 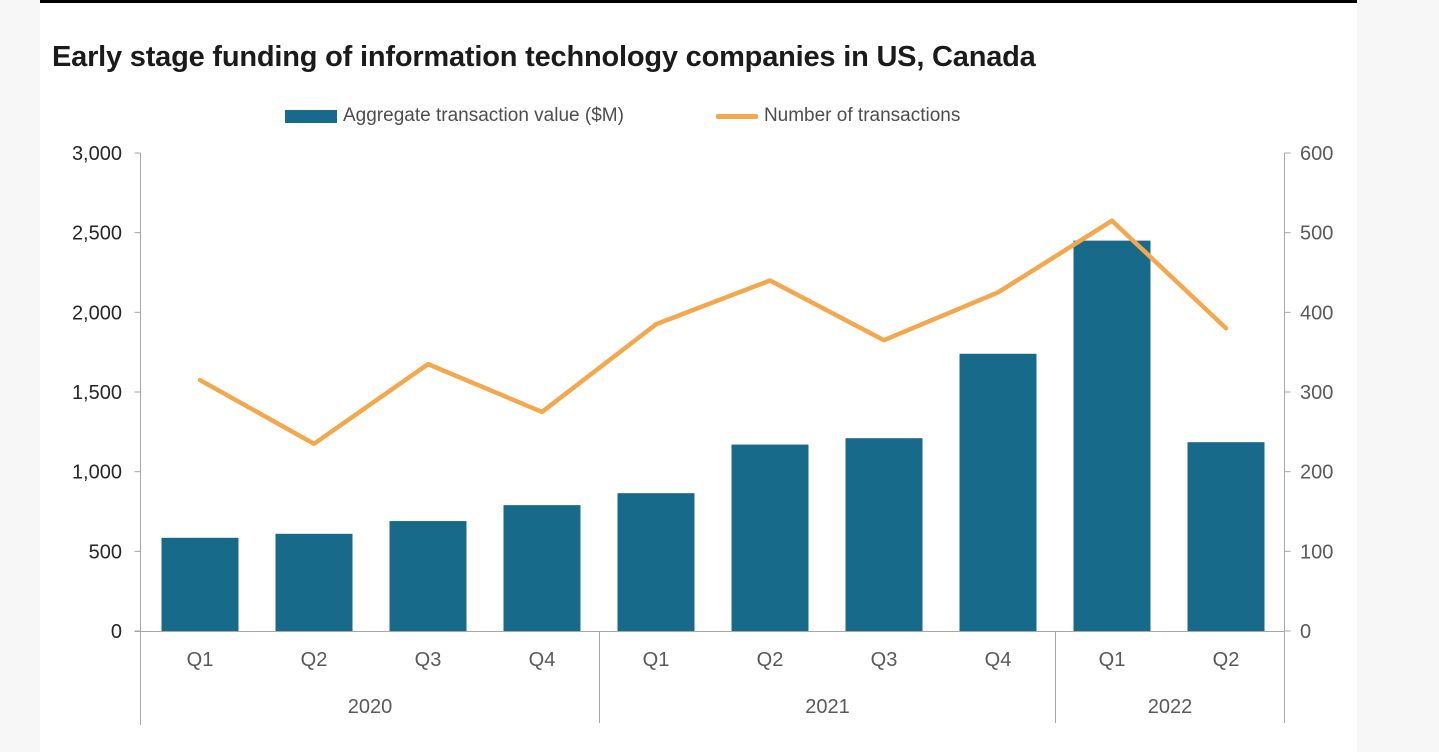 What do you see at coordinates (1316, 552) in the screenshot?
I see `right-tick-label: 100` at bounding box center [1316, 552].